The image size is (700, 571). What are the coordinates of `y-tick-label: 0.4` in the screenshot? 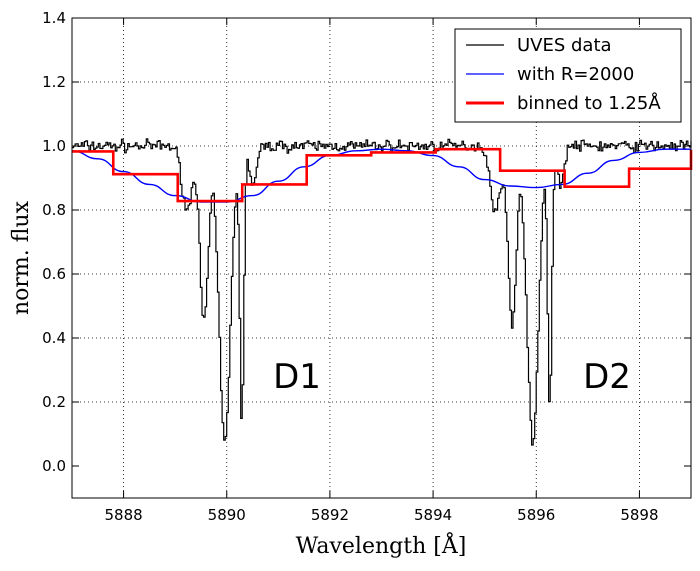 It's located at (54, 338).